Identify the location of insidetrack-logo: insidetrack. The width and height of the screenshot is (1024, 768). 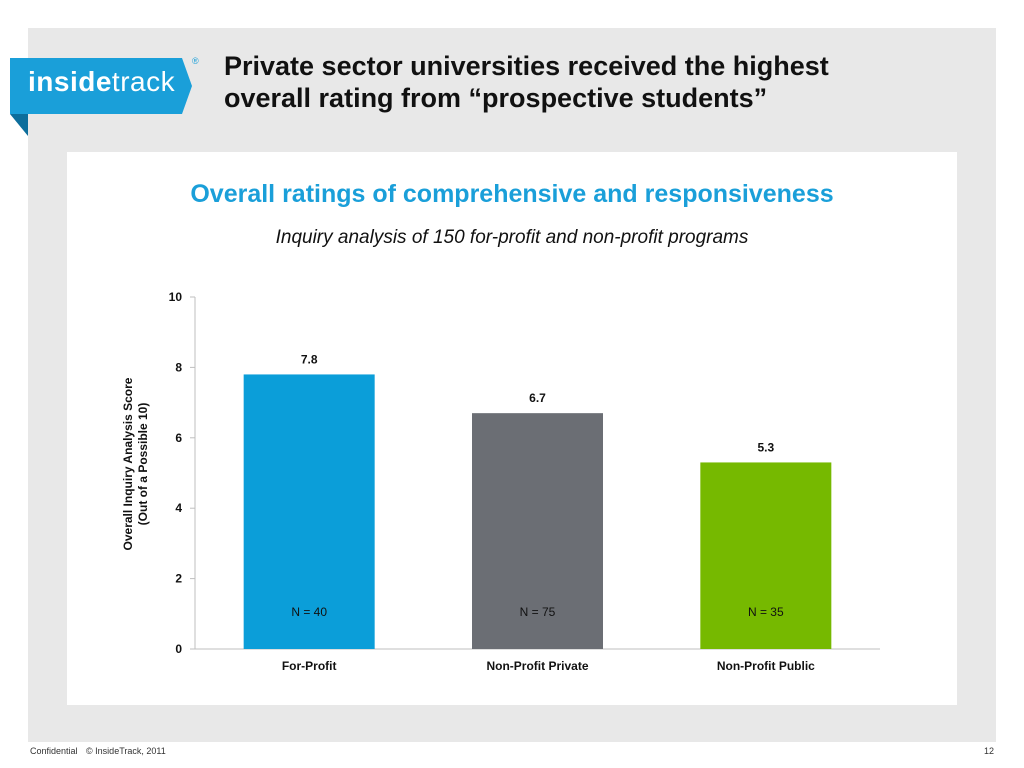
(105, 97).